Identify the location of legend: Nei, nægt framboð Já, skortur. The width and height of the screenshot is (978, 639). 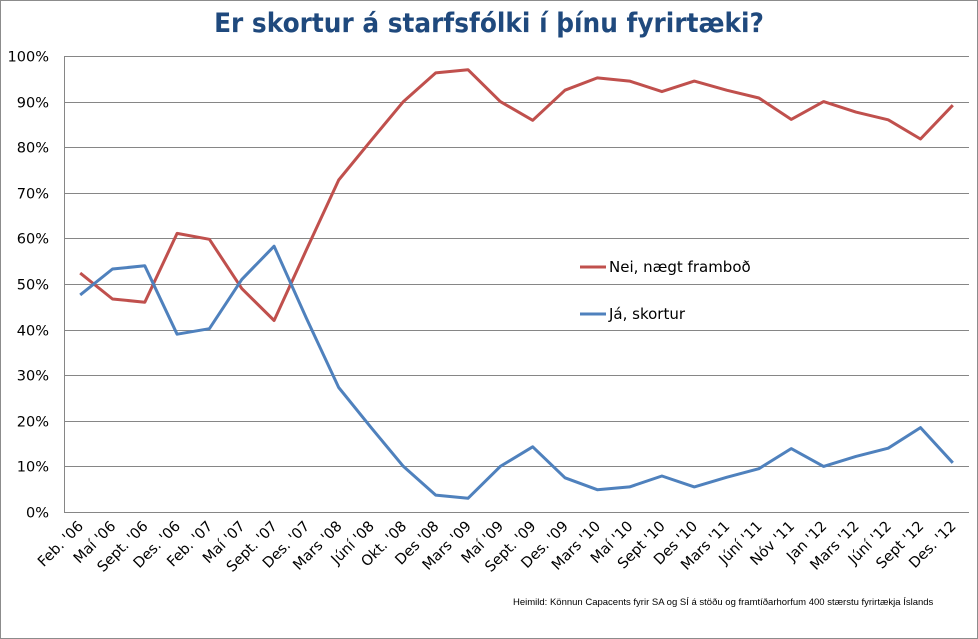
(665, 290).